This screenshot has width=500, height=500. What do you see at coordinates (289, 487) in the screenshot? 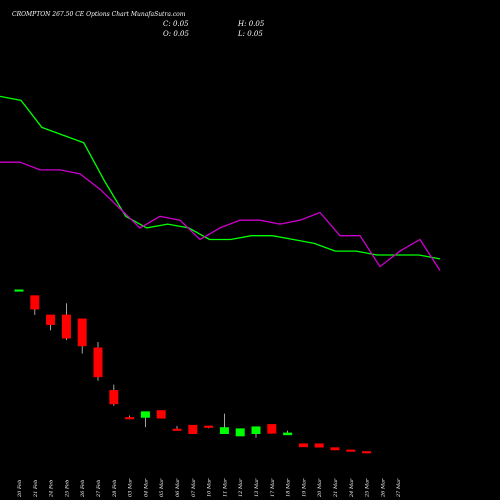
I see `x-tick-label: 18 Mar` at bounding box center [289, 487].